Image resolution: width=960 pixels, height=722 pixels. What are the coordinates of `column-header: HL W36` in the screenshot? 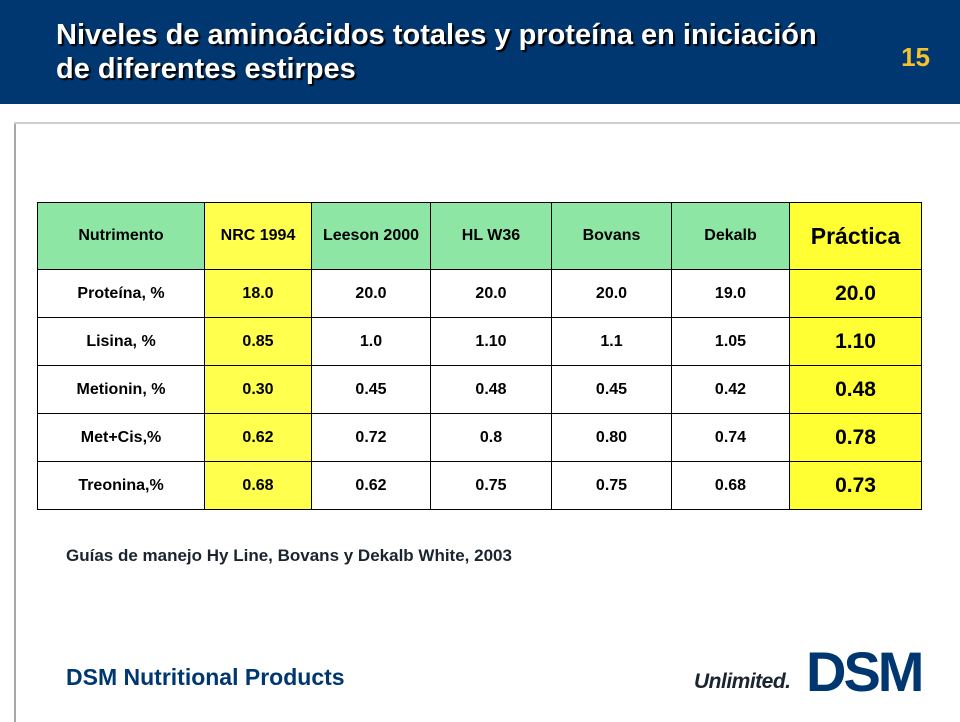 It's located at (491, 236).